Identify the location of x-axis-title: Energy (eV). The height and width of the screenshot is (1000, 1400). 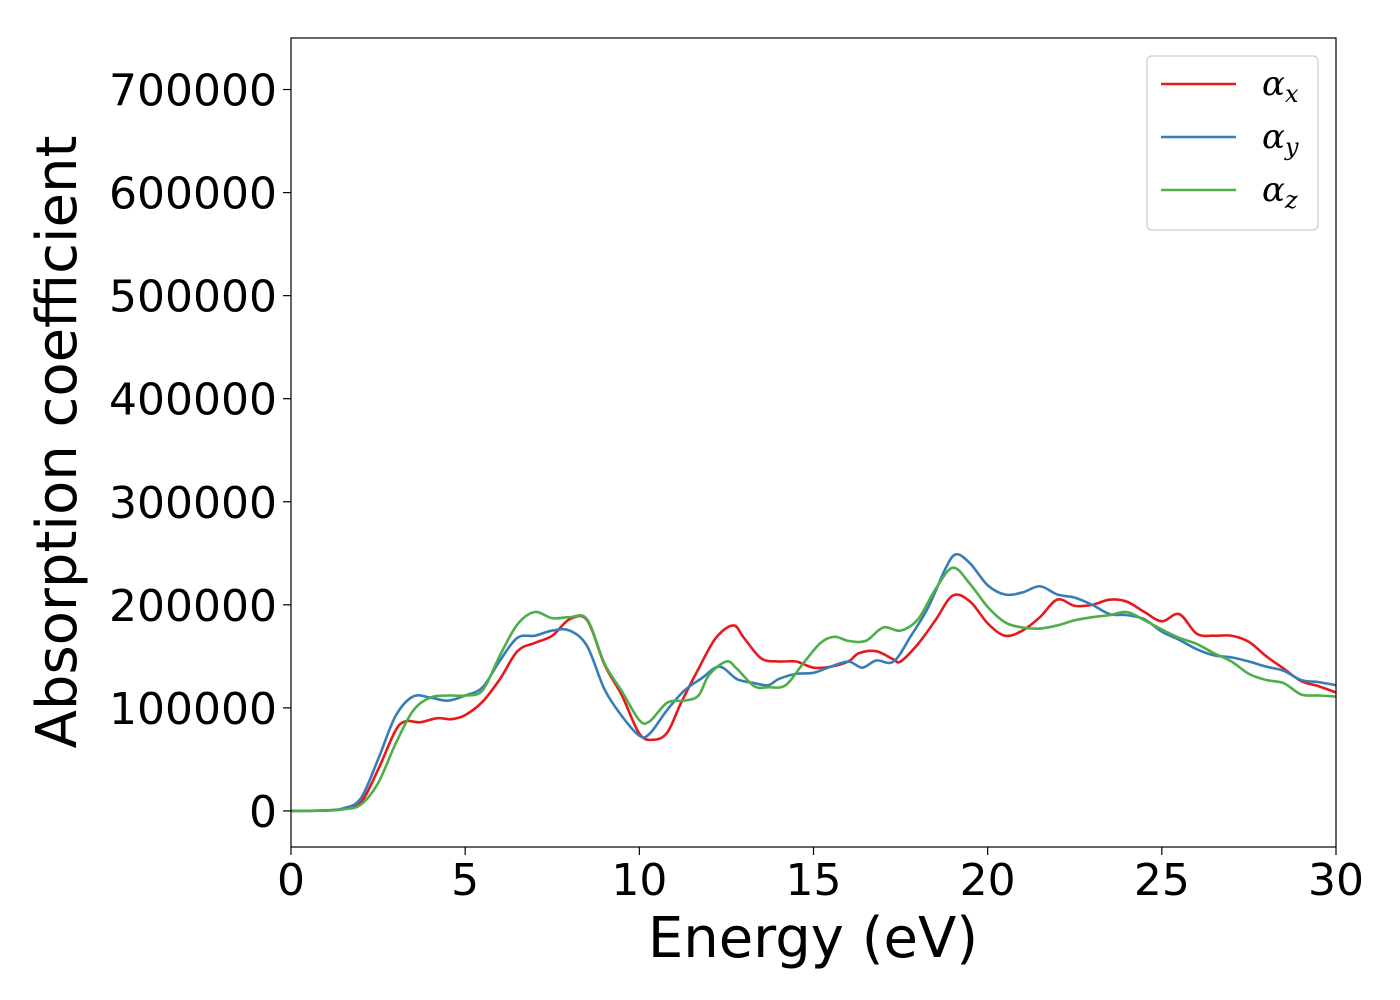
(813, 938).